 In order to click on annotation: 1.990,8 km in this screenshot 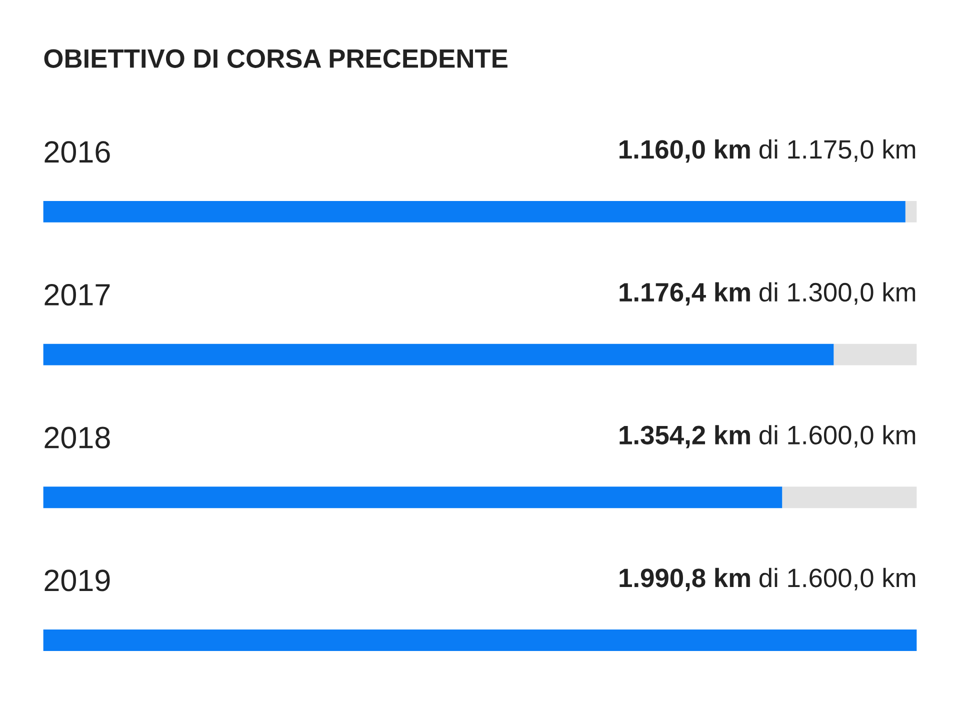, I will do `click(685, 580)`.